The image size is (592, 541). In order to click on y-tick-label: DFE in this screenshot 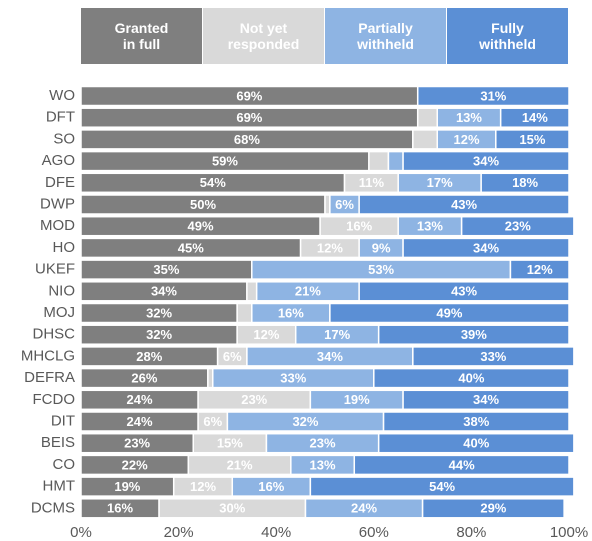, I will do `click(60, 182)`.